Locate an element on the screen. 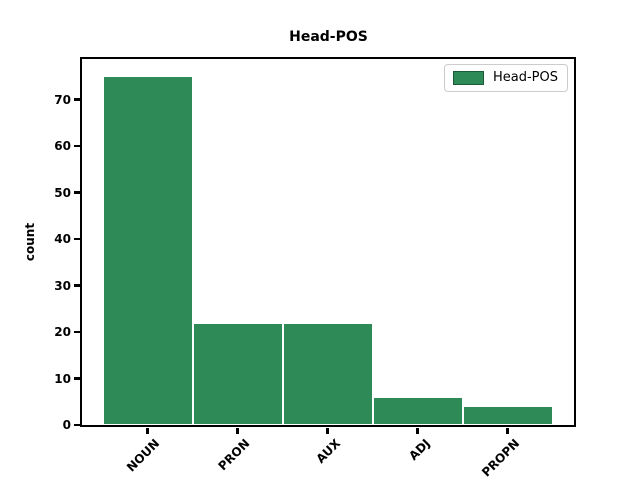 The width and height of the screenshot is (640, 480). legend-swatch is located at coordinates (468, 78).